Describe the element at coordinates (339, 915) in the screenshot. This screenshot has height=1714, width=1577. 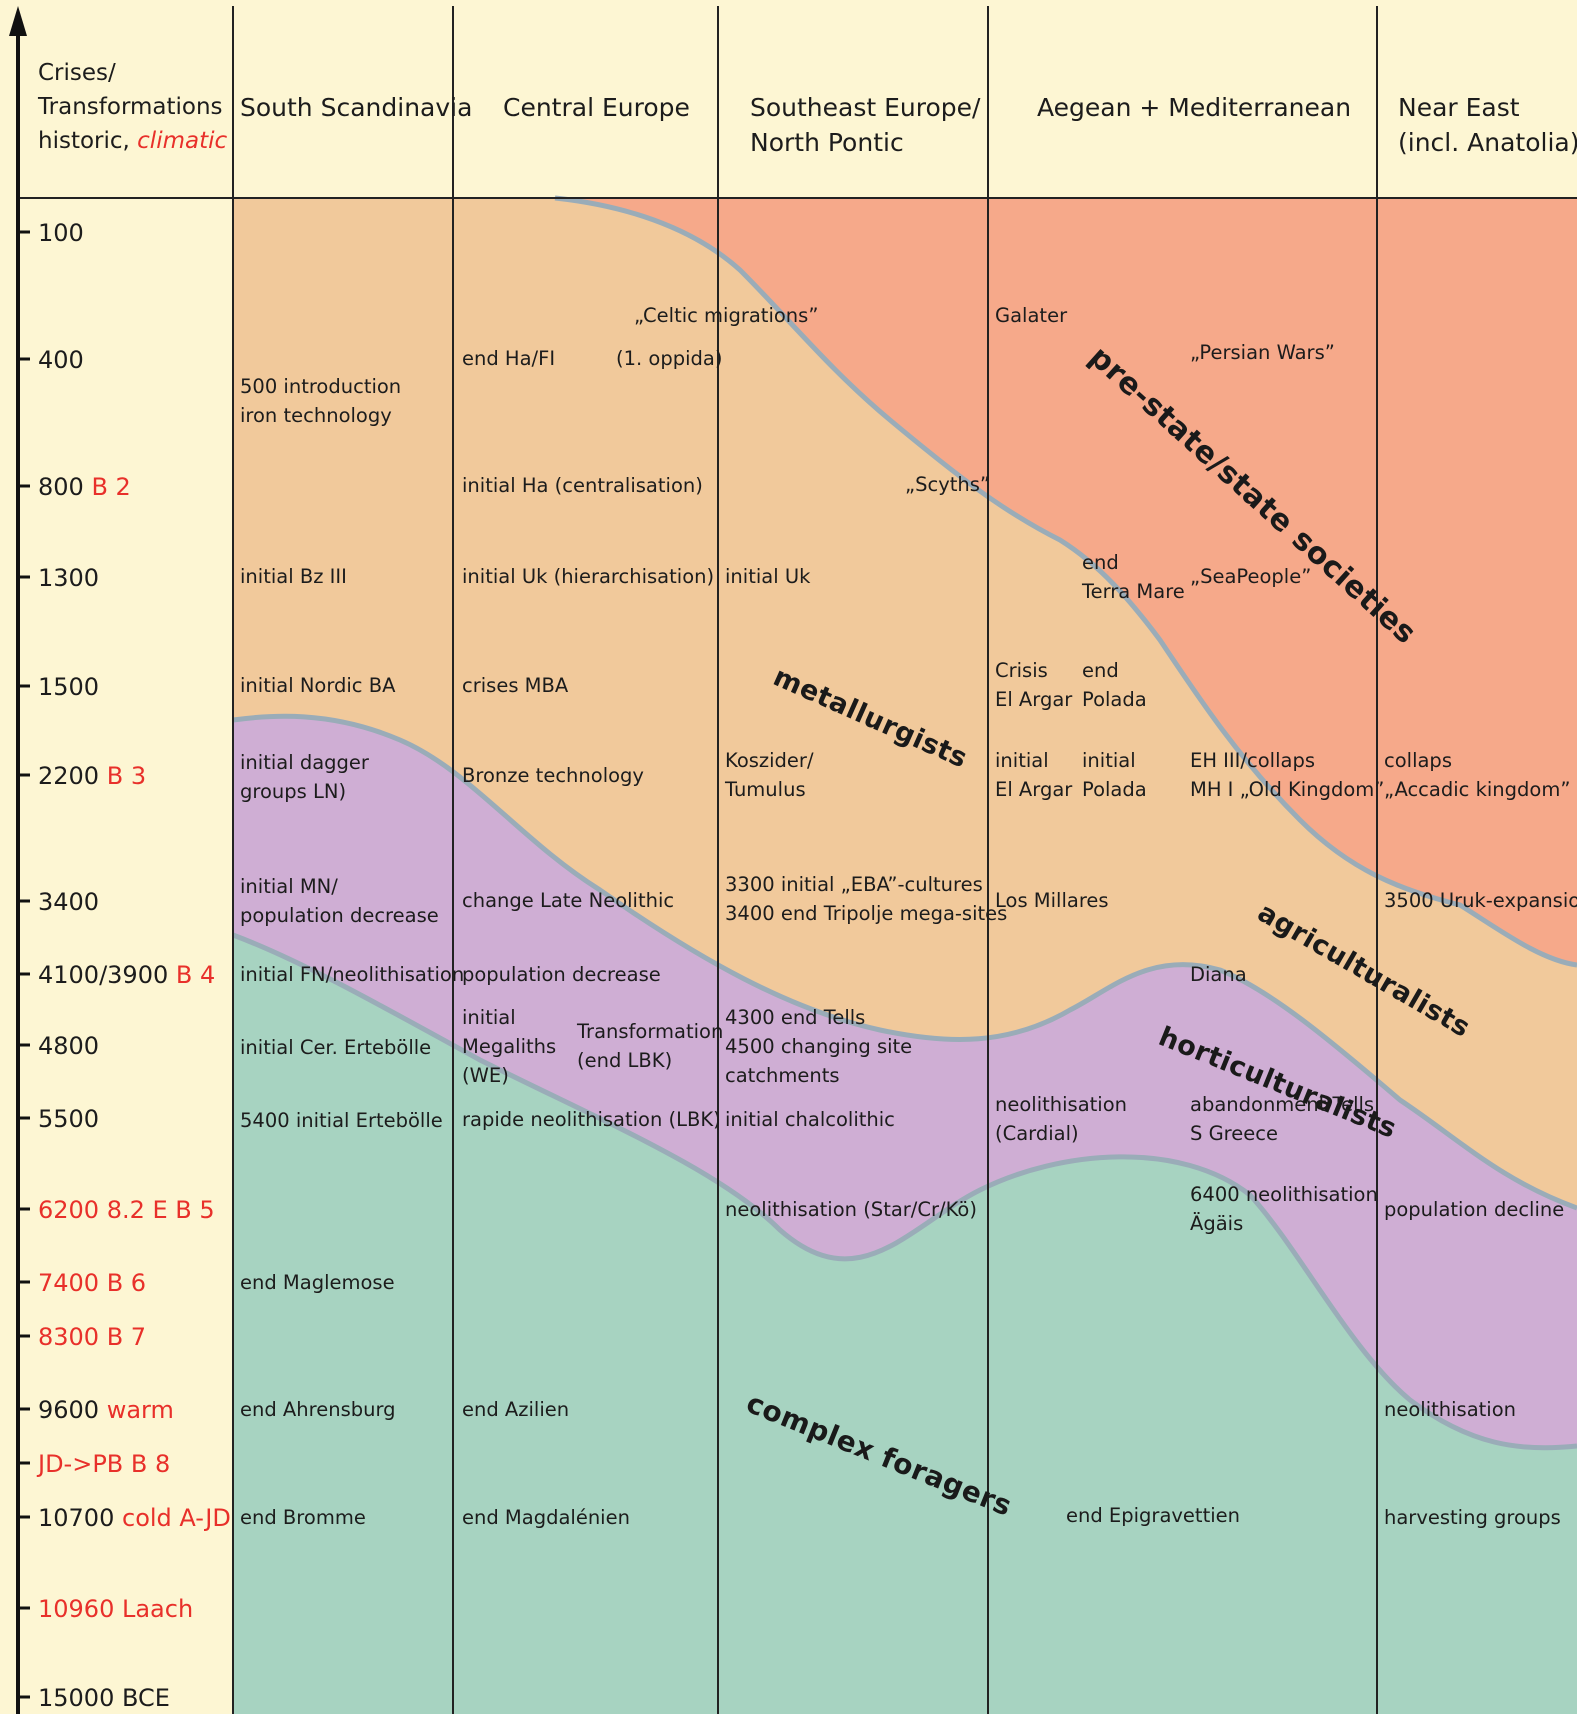
I see `cell-line: population decrease` at that location.